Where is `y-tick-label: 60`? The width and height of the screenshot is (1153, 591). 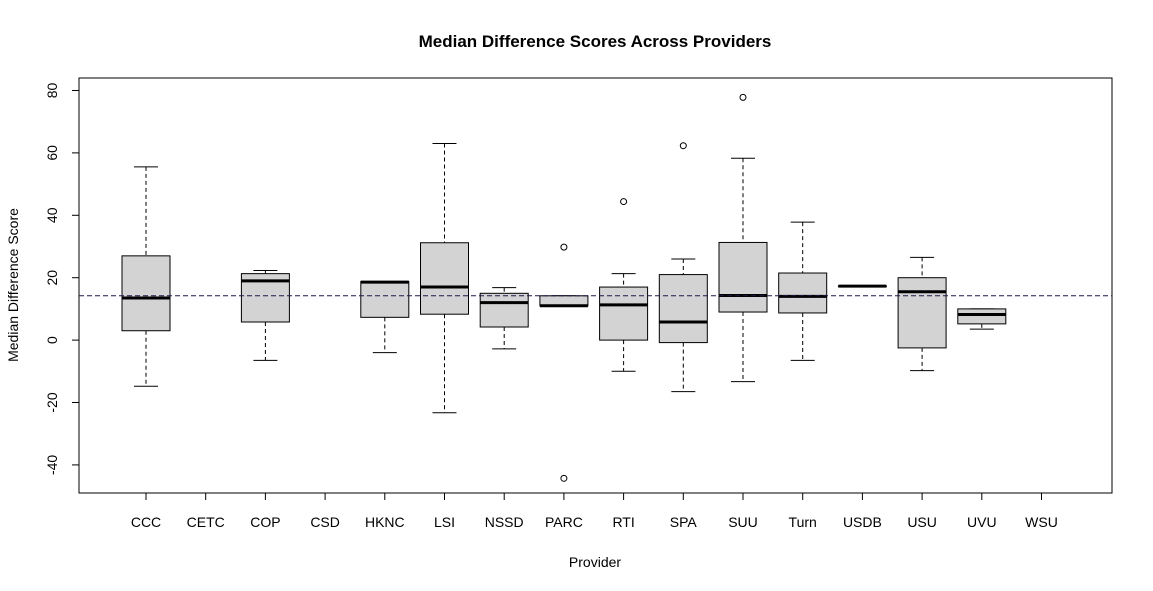 y-tick-label: 60 is located at coordinates (52, 153).